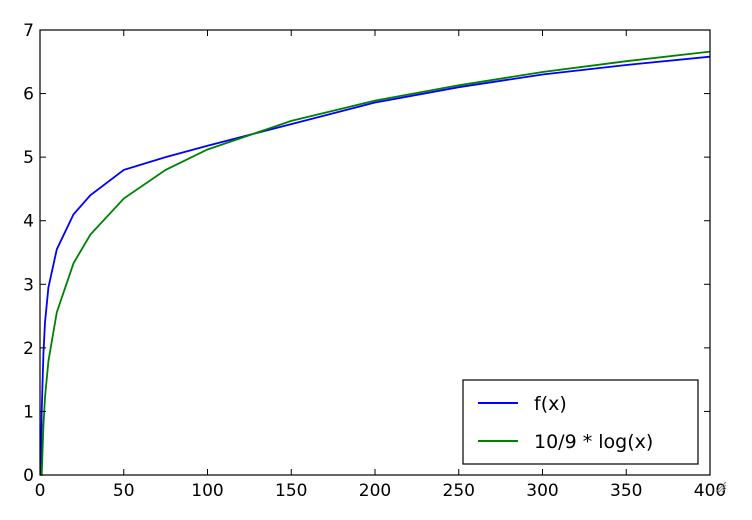  I want to click on y-tick-label: 7, so click(28, 31).